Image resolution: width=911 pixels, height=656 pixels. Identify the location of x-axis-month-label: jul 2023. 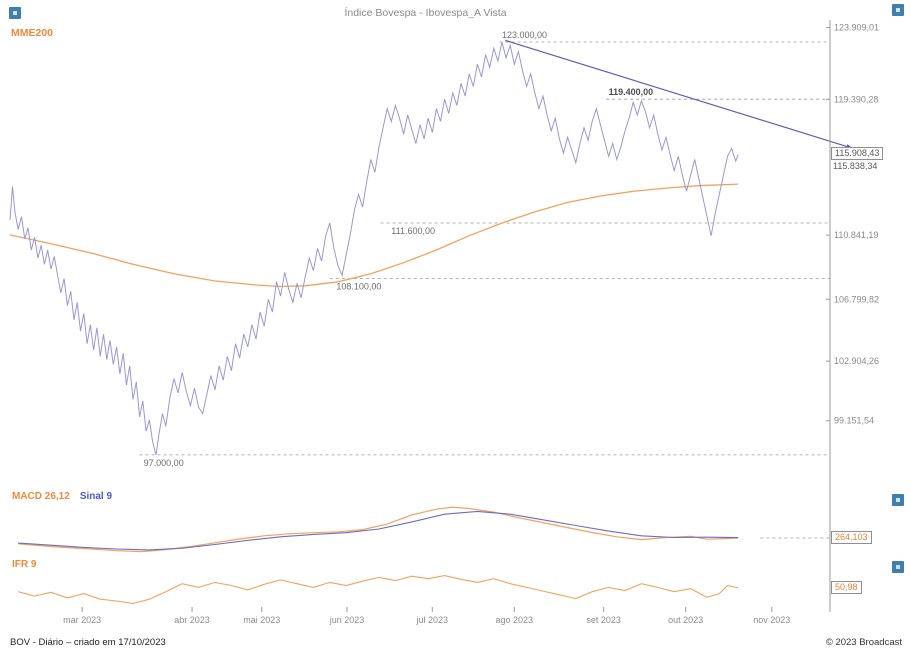
(432, 620).